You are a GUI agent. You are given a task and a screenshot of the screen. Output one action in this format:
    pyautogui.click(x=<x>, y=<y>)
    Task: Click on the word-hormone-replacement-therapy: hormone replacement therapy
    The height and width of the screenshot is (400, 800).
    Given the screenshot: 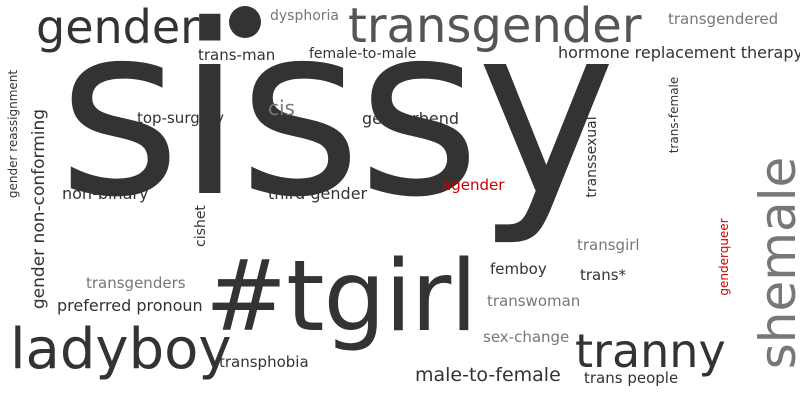 What is the action you would take?
    pyautogui.click(x=679, y=52)
    